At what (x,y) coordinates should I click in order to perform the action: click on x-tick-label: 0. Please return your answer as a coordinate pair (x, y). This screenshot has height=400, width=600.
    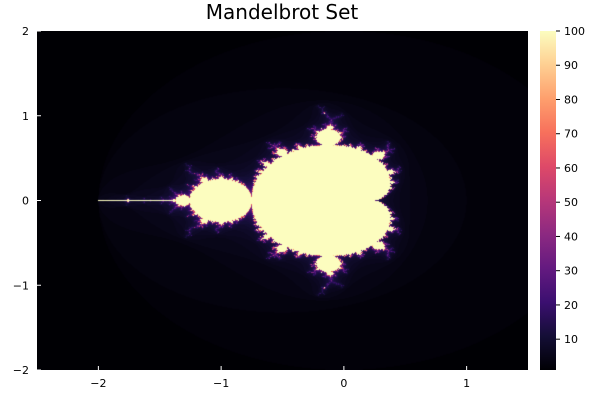
    Looking at the image, I should click on (343, 383).